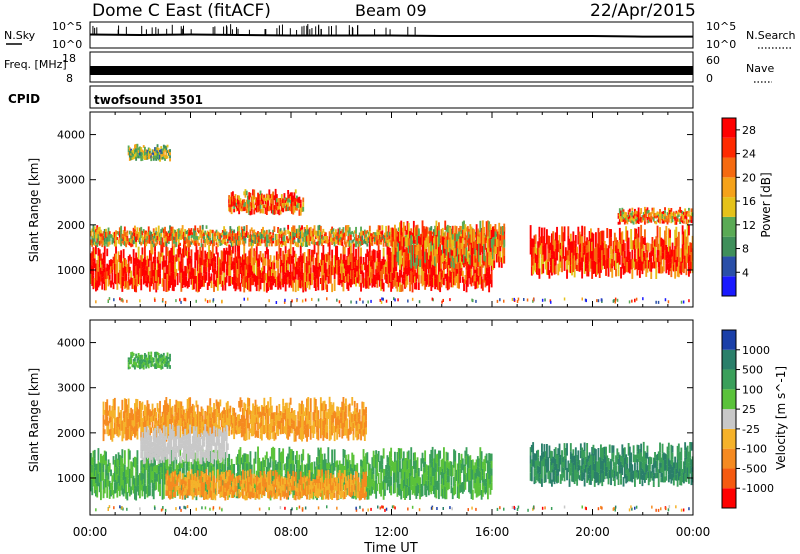 The width and height of the screenshot is (800, 554). I want to click on y-tick-label: 4000, so click(71, 135).